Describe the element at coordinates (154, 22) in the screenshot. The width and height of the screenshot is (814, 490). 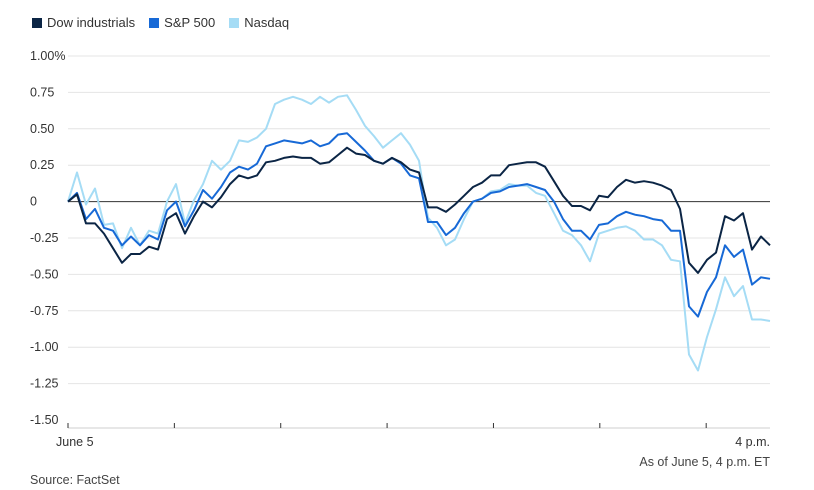
I see `legend-swatch-sp500` at that location.